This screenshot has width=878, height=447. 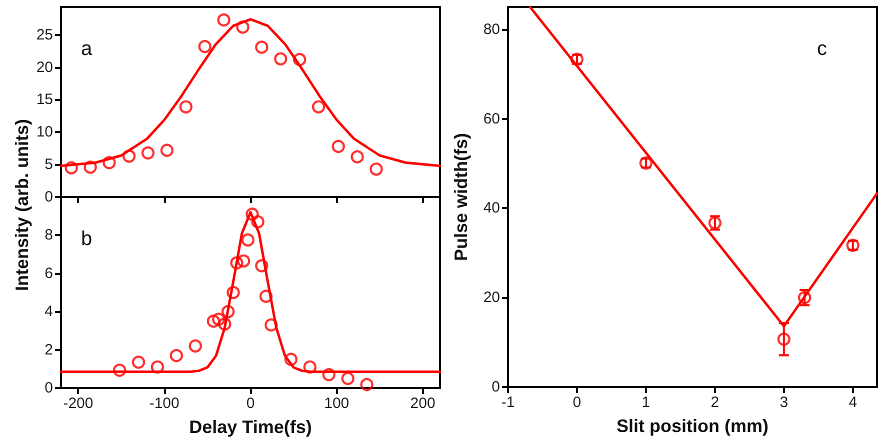 I want to click on annotation: c, so click(x=822, y=49).